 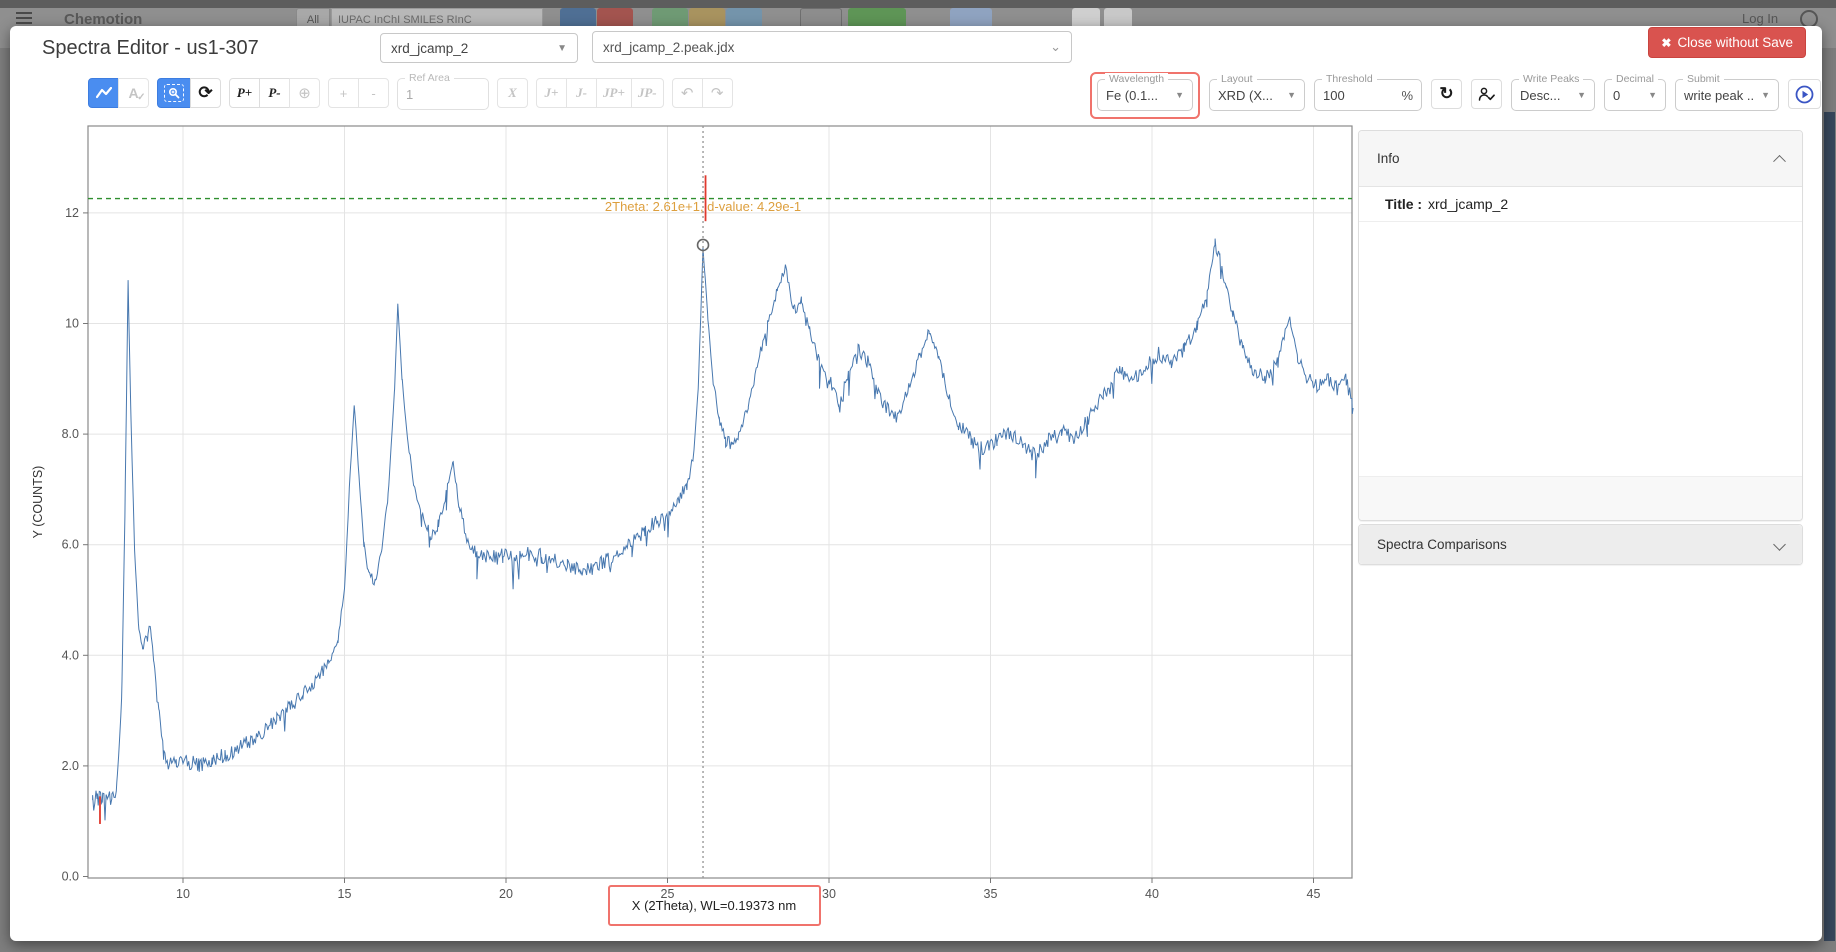 What do you see at coordinates (1635, 79) in the screenshot?
I see `decimal-label: Decimal` at bounding box center [1635, 79].